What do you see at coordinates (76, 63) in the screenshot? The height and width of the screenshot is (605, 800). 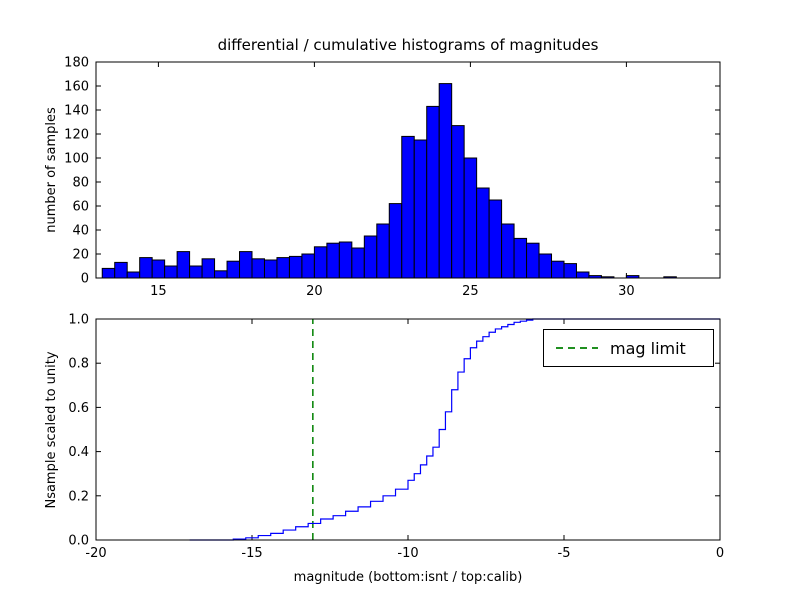 I see `y-tick-label: 180` at bounding box center [76, 63].